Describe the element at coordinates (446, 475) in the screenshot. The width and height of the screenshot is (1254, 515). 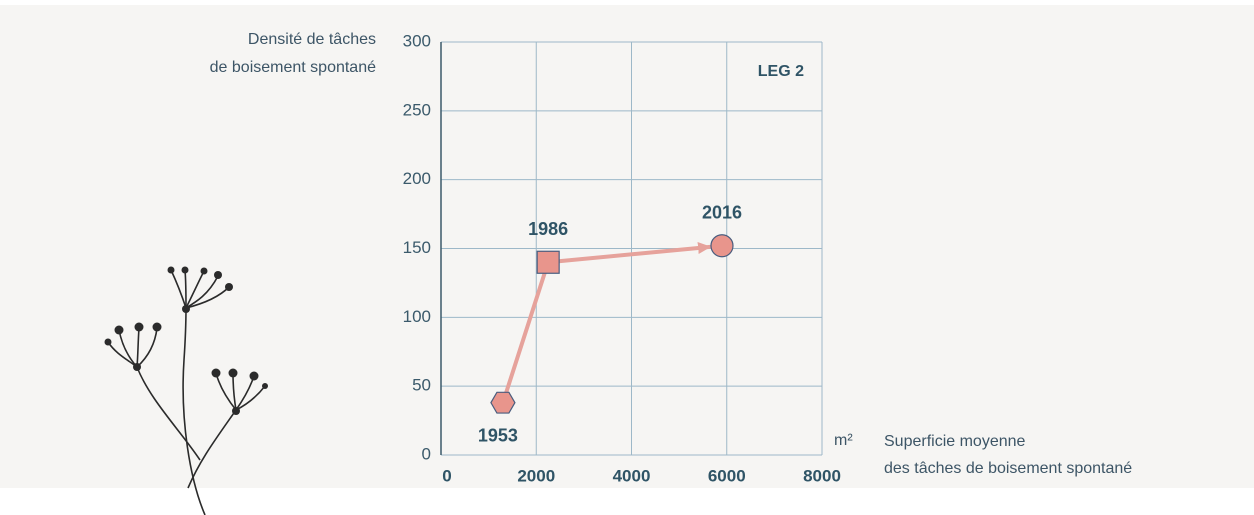
I see `x-tick-label: 0` at that location.